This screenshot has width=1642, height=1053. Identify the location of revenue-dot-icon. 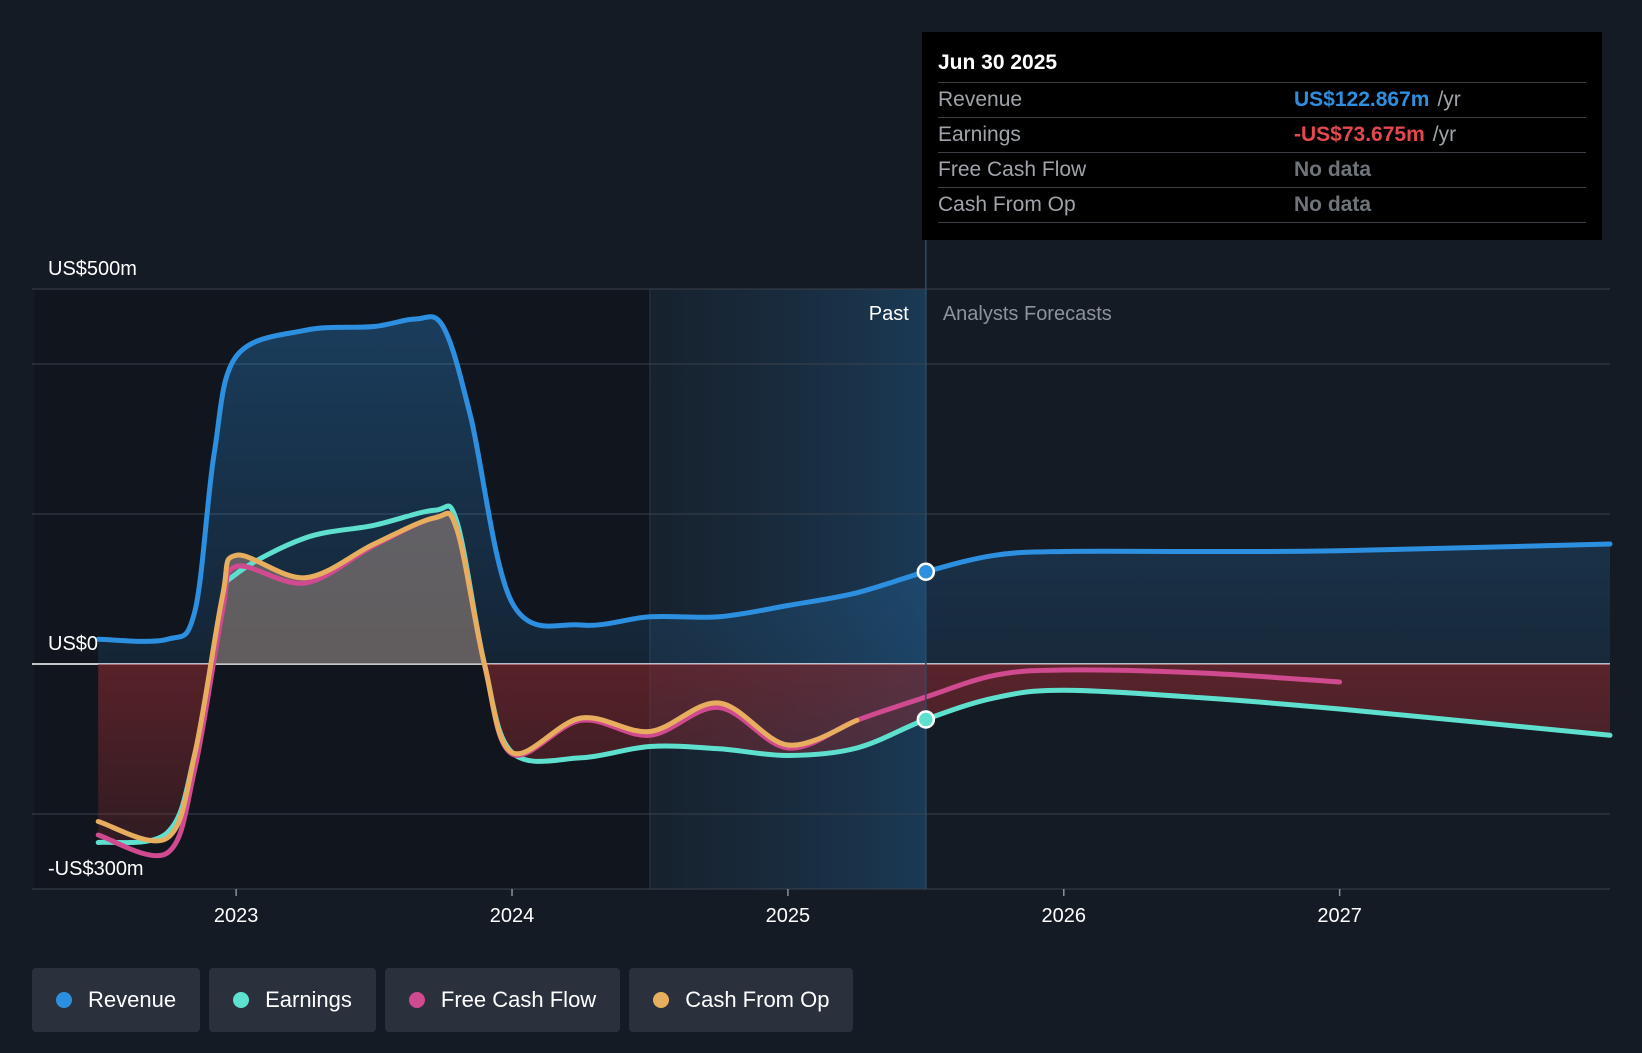
(64, 1000).